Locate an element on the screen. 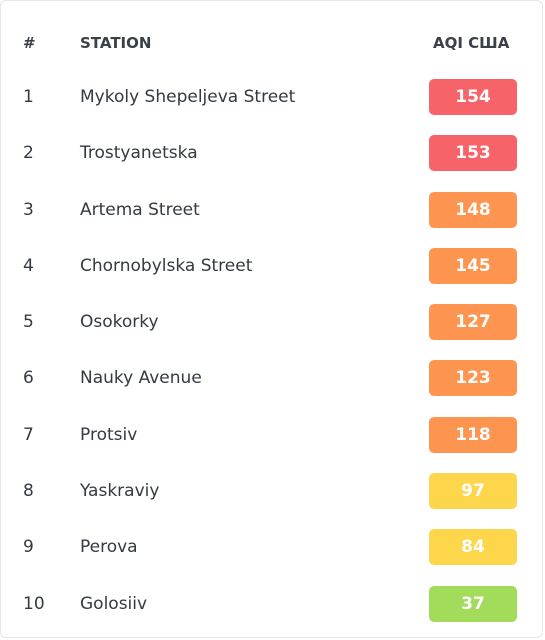 The image size is (545, 640). aqi-badge: 97 is located at coordinates (473, 491).